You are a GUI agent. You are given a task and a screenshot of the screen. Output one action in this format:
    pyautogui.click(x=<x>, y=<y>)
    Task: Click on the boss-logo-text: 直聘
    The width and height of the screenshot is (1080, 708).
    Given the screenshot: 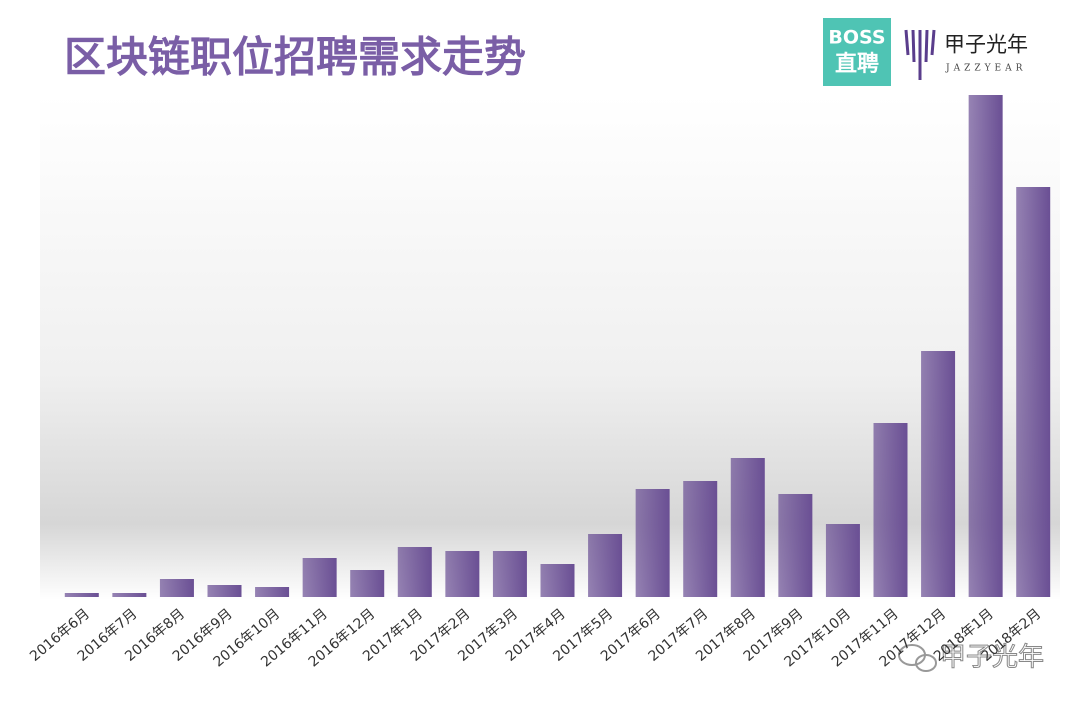 What is the action you would take?
    pyautogui.click(x=857, y=64)
    